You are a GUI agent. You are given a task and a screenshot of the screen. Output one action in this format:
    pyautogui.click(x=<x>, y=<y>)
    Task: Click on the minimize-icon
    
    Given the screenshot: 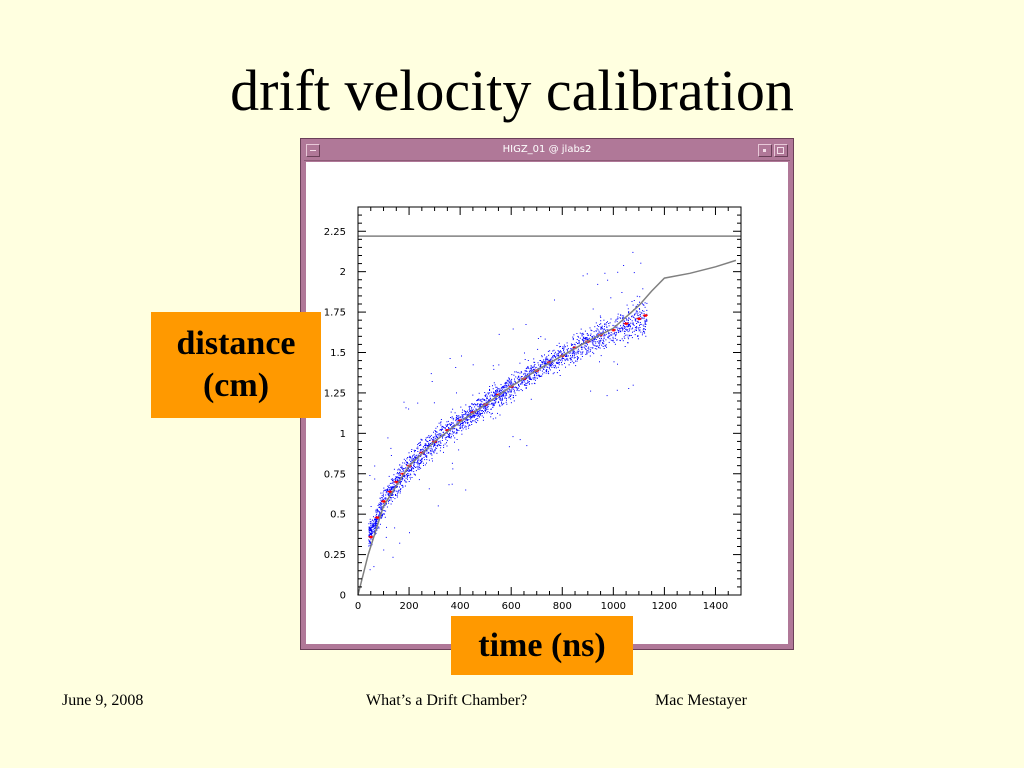 What is the action you would take?
    pyautogui.click(x=765, y=150)
    